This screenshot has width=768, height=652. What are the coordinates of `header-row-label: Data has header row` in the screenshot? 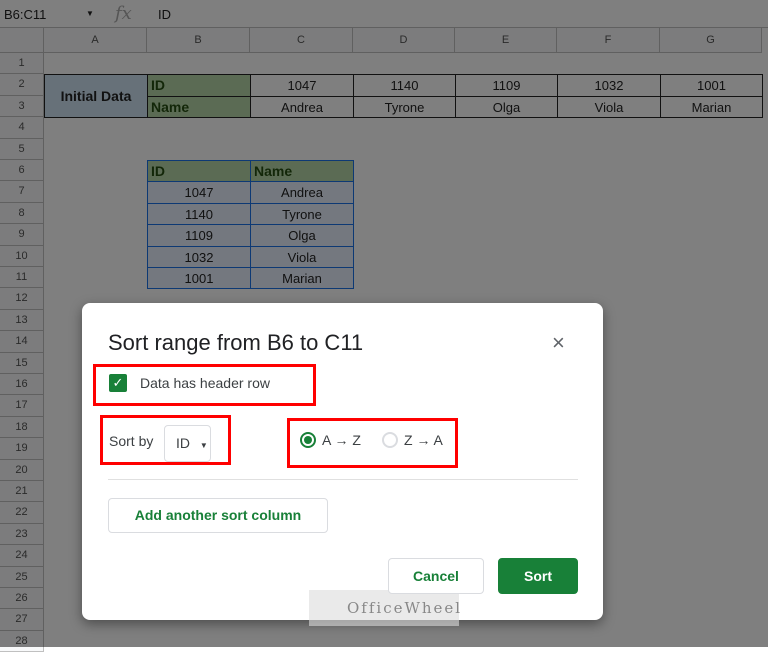 It's located at (205, 383).